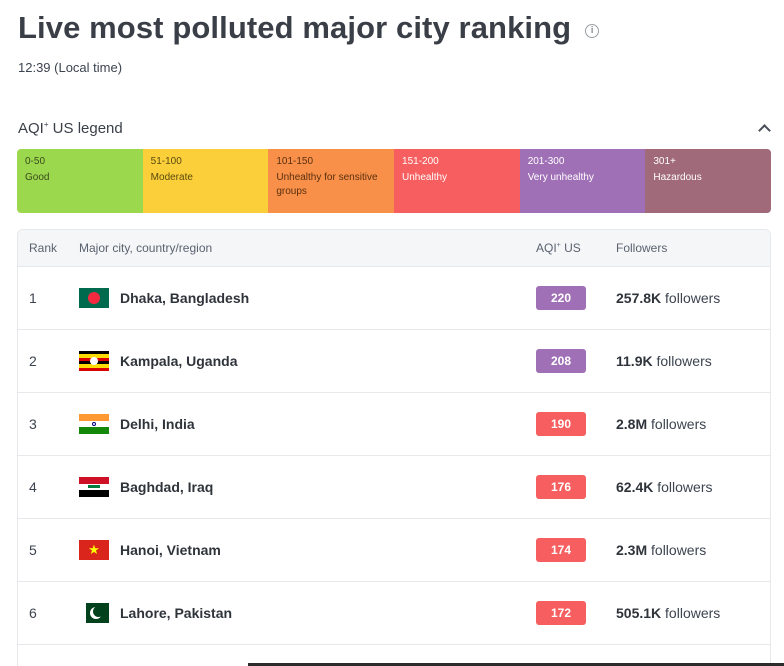 The height and width of the screenshot is (666, 784). What do you see at coordinates (331, 181) in the screenshot?
I see `legend-segment-sensitive: 101-150 Unhealthy for sensitive groups` at bounding box center [331, 181].